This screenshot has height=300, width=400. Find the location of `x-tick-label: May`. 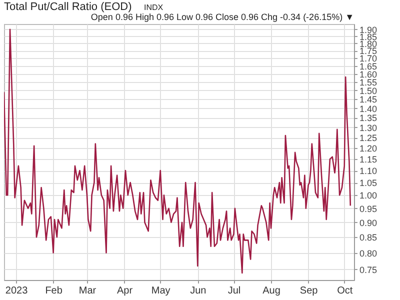

x-tick-label: May is located at coordinates (160, 291).